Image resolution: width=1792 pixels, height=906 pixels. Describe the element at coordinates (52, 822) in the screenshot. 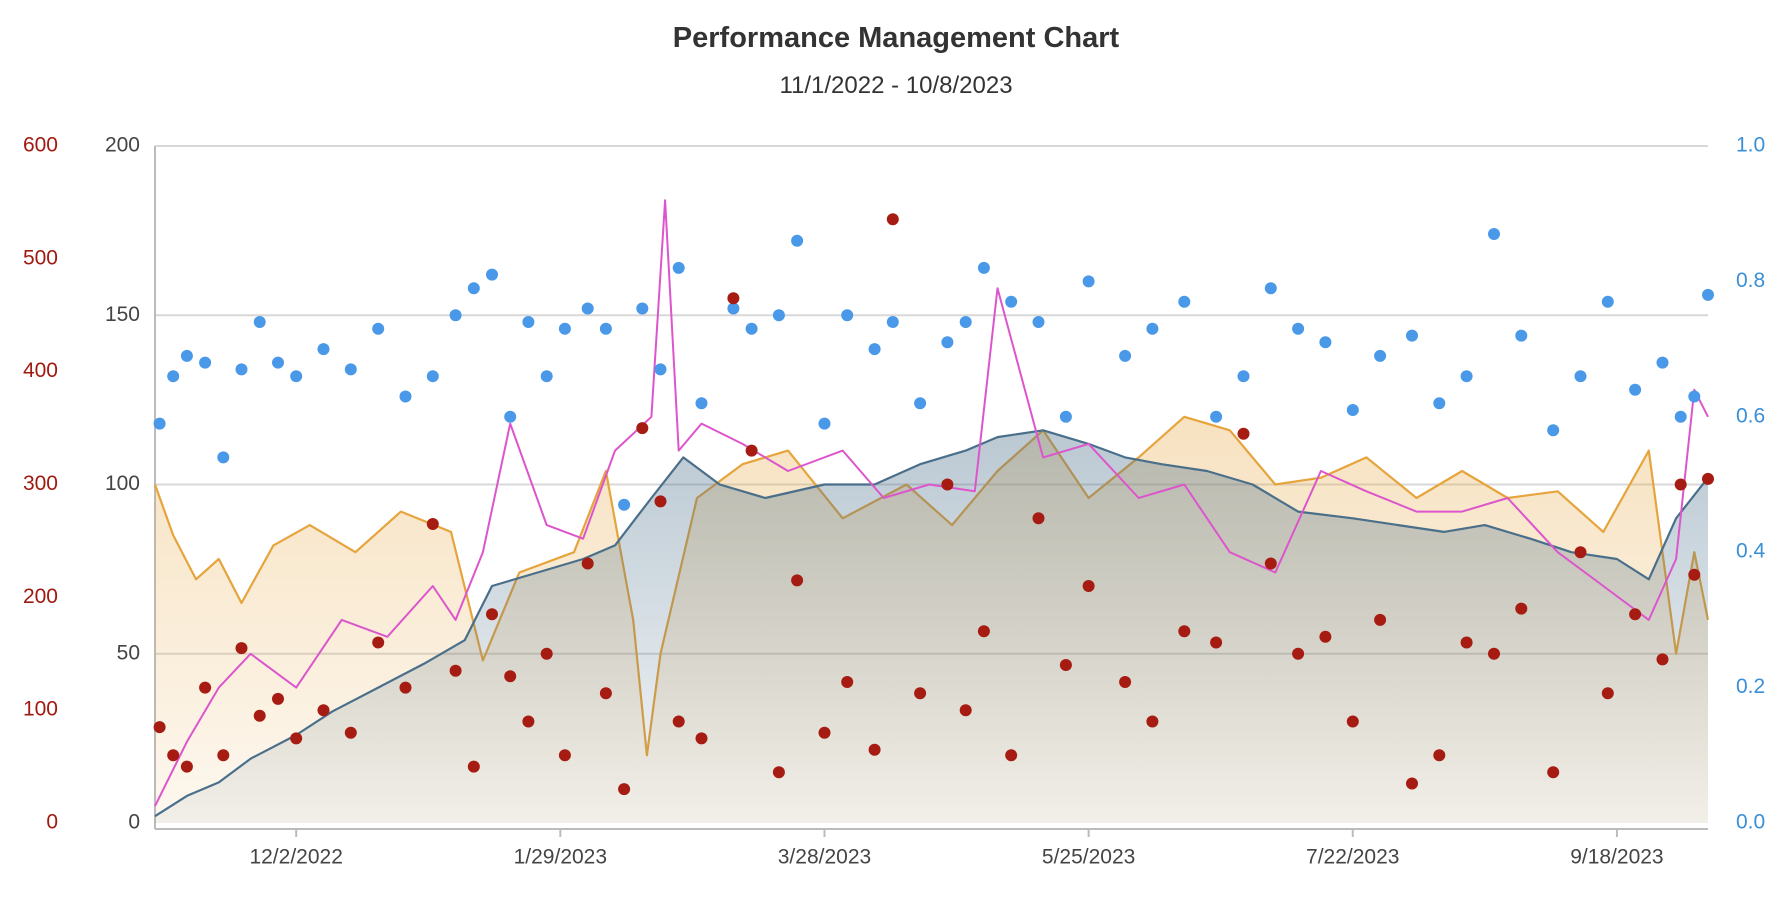

I see `left-outer-tick-label: 0` at that location.